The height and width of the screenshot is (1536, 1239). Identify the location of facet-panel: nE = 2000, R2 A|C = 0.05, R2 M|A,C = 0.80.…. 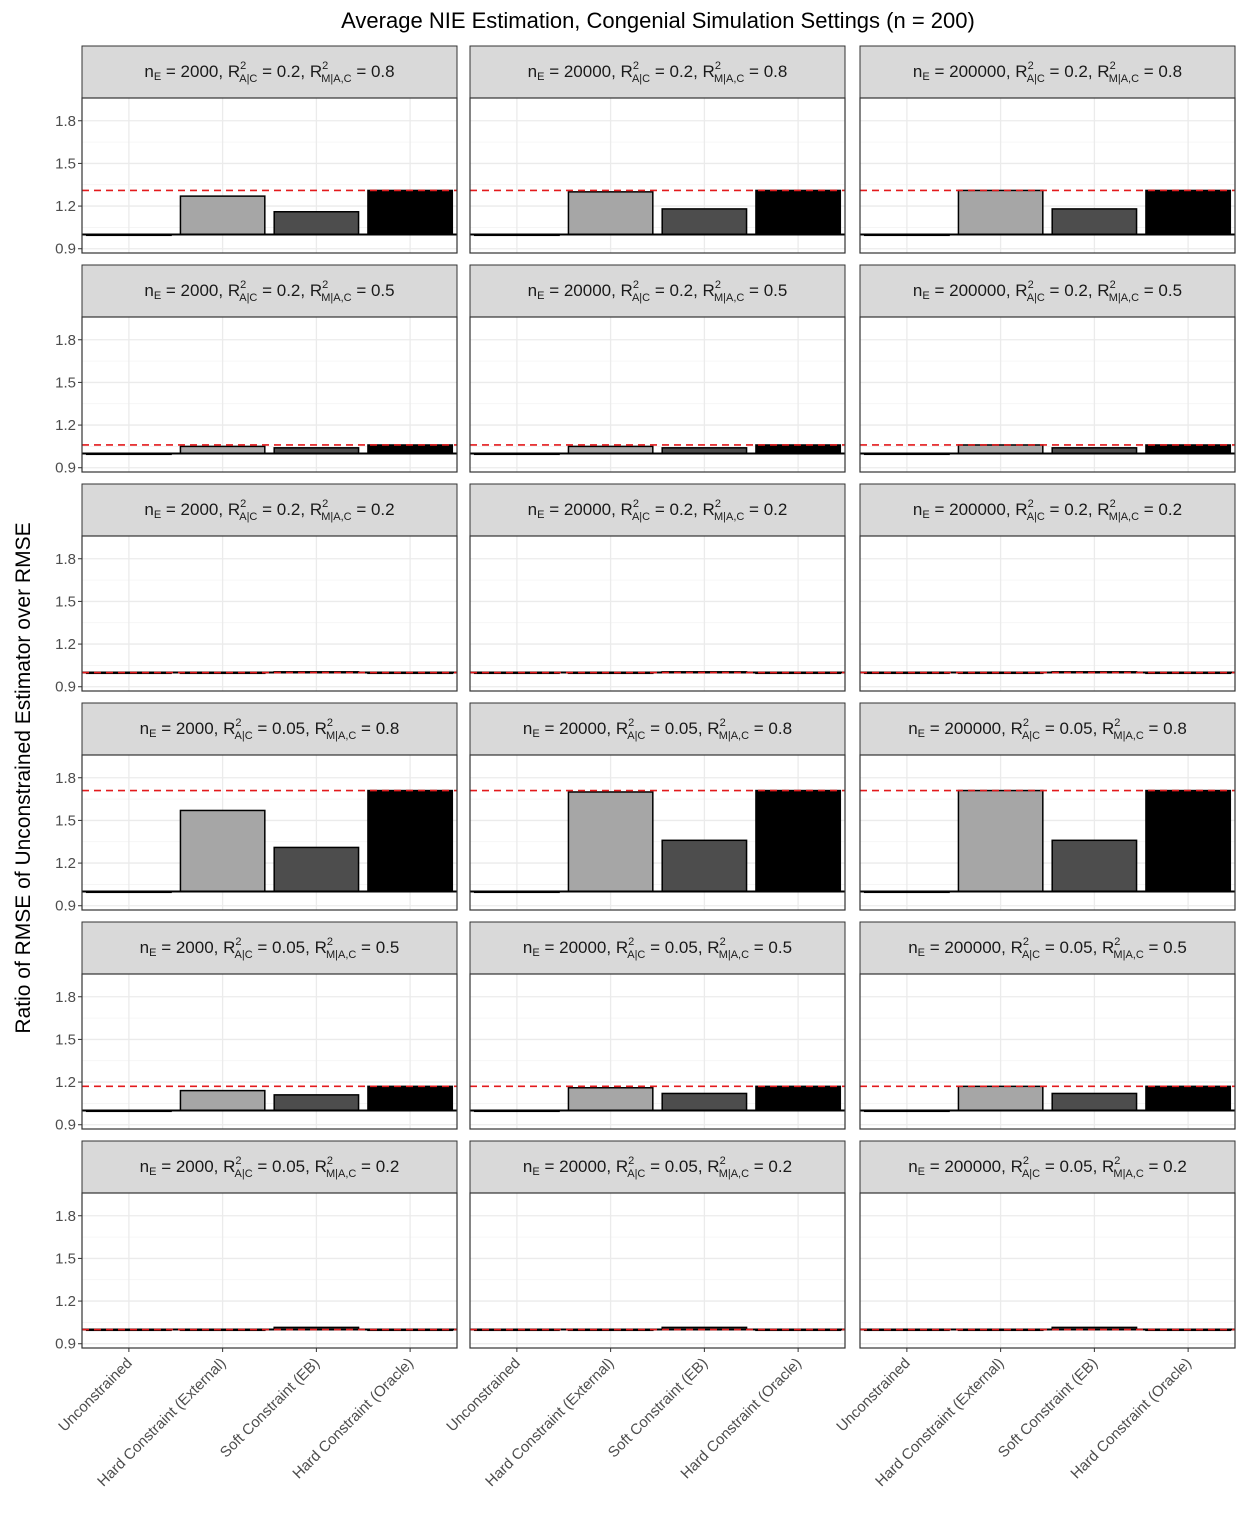
(256, 808).